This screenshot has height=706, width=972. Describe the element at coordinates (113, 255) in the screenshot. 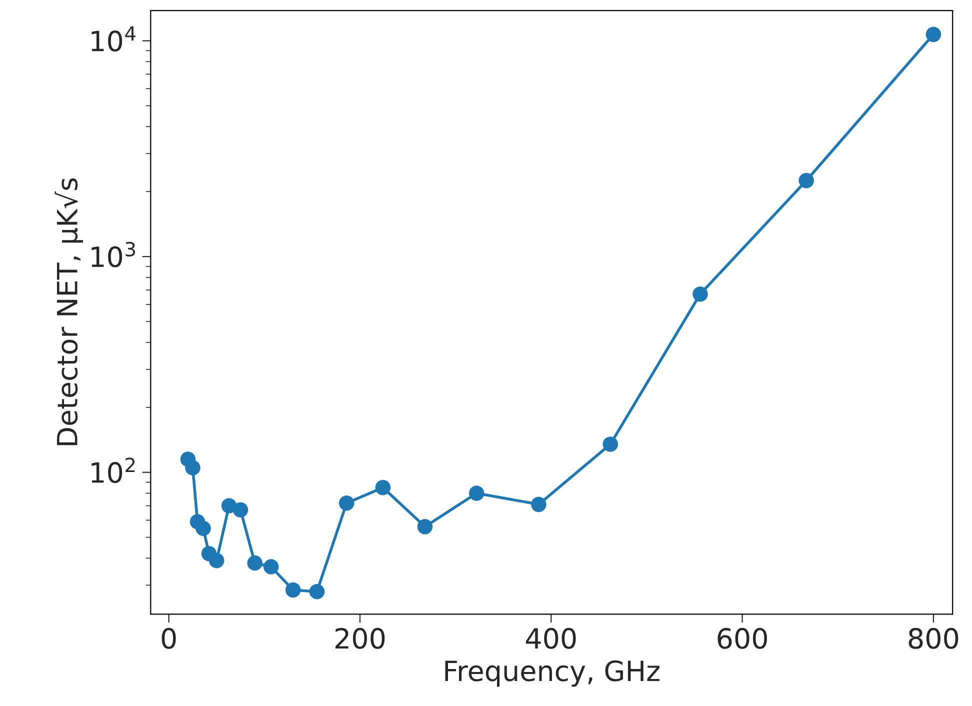

I see `y-tick-label: 10$^{3}$` at that location.